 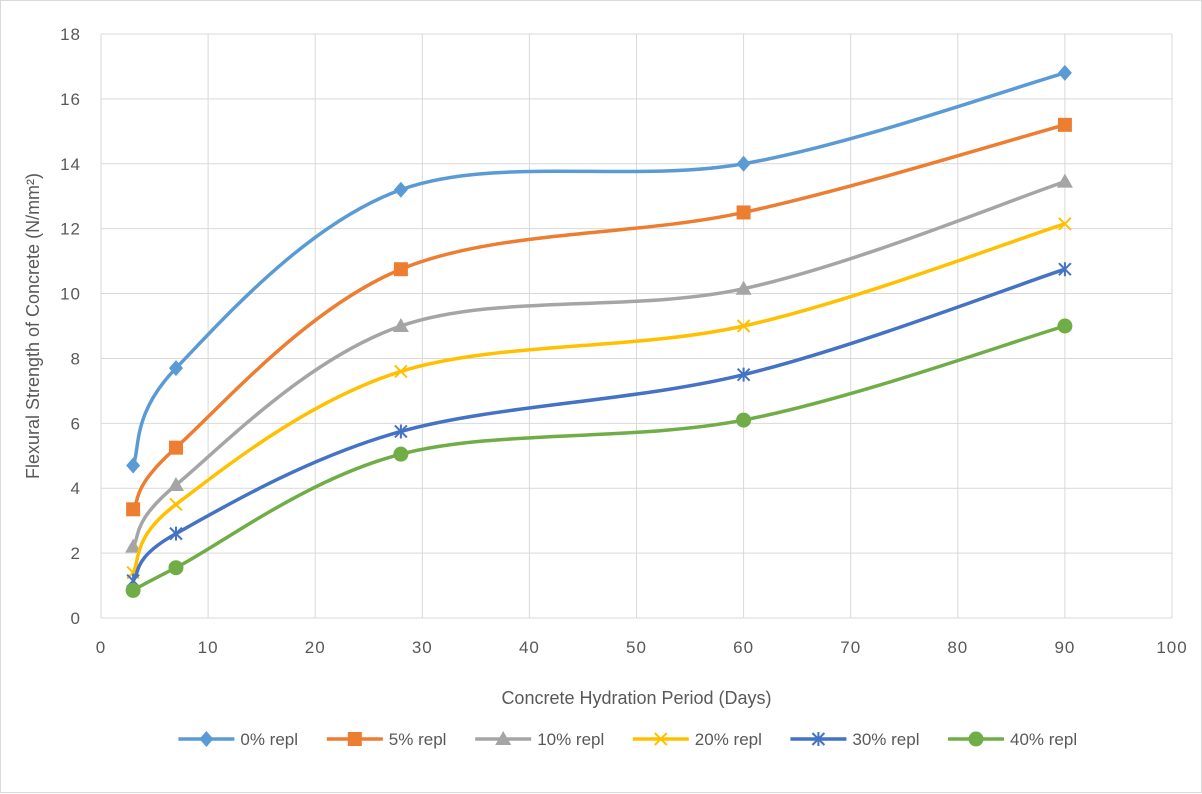 I want to click on y-tick-label: 12, so click(x=70, y=229).